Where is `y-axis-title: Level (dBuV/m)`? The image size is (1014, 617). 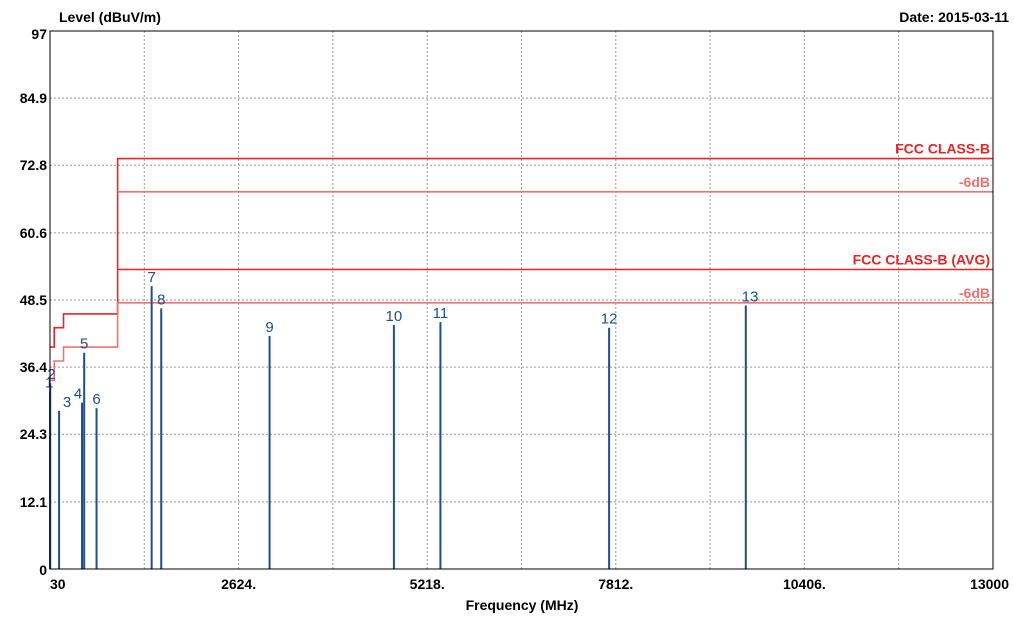 y-axis-title: Level (dBuV/m) is located at coordinates (110, 17).